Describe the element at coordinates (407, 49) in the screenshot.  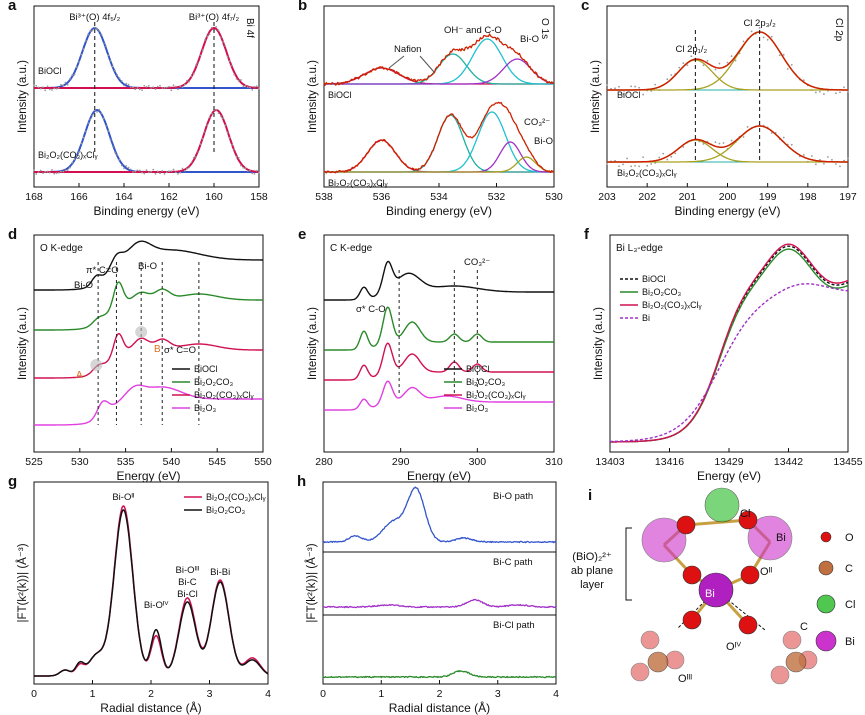
I see `annotation-nafion: Nafion` at that location.